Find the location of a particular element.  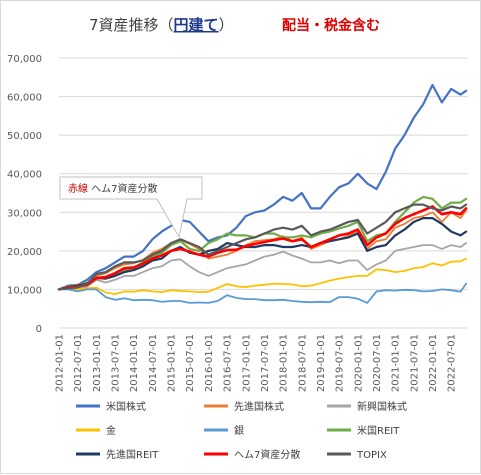

x-tick-label: 2020-07-01 is located at coordinates (377, 363).